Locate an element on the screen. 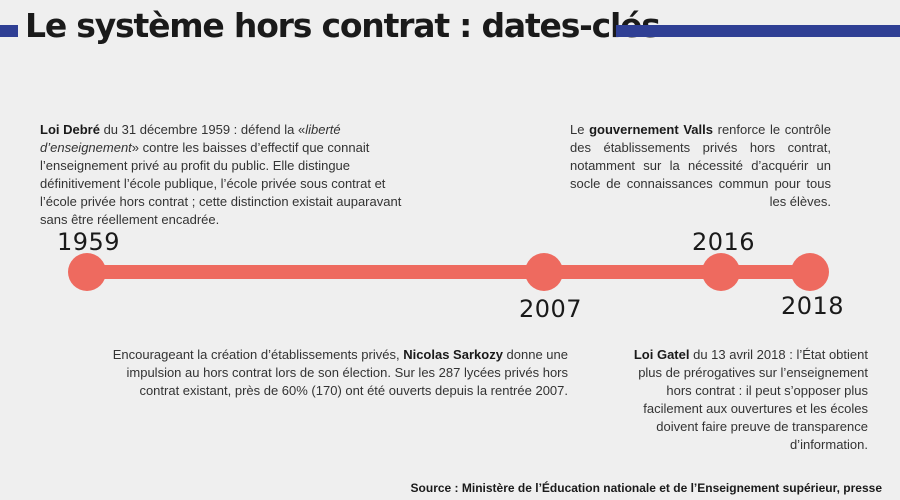  timeline-node-2007 is located at coordinates (544, 272).